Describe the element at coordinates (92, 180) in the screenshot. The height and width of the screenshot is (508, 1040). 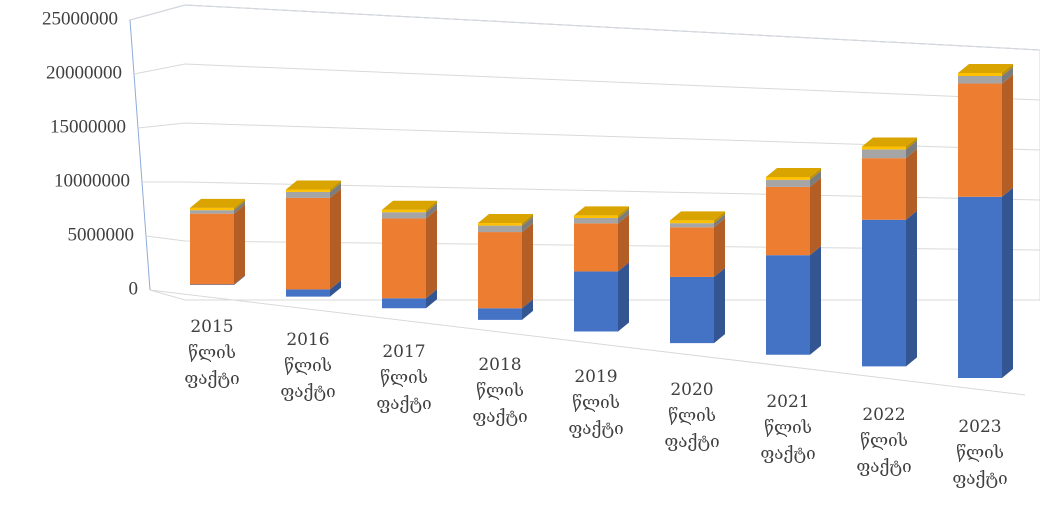
I see `y-tick-label: 10000000` at that location.